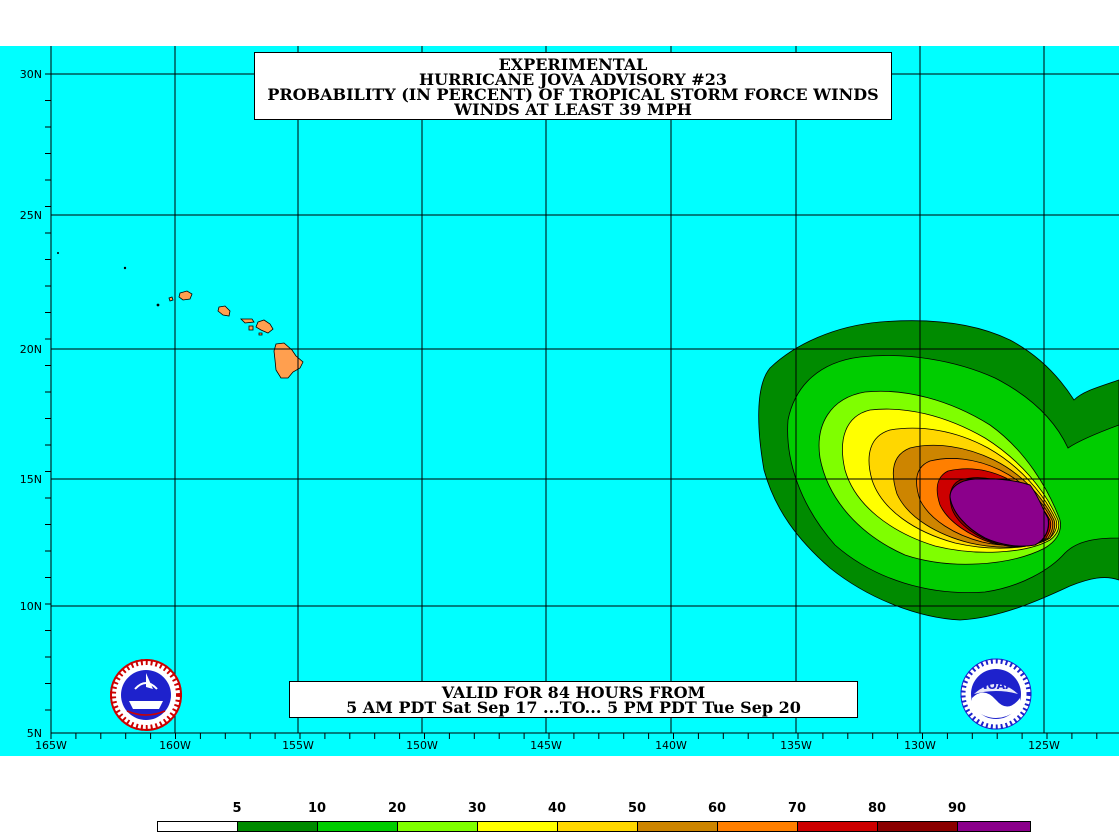 The width and height of the screenshot is (1119, 839). I want to click on lon-tick-label: 135W, so click(796, 745).